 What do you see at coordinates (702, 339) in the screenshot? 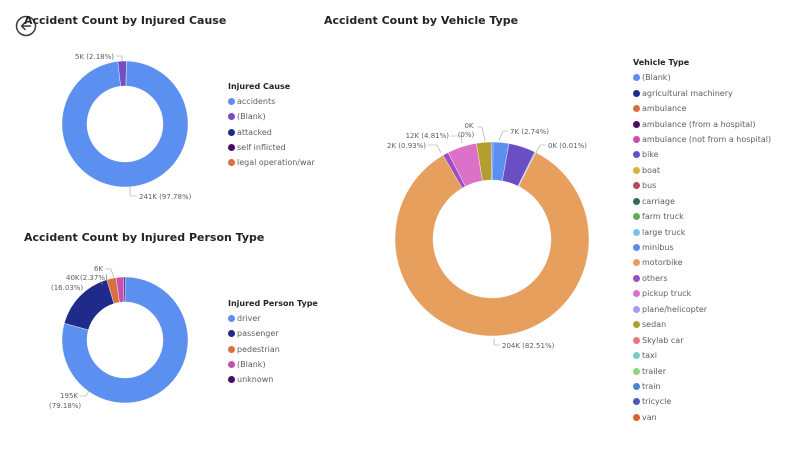
I see `legend-item: Skylab car` at bounding box center [702, 339].